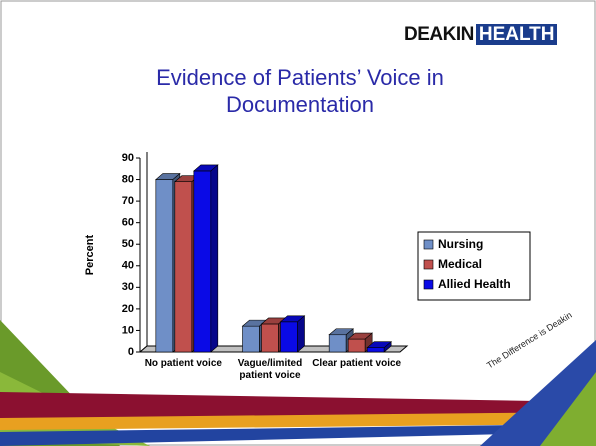 This screenshot has width=596, height=446. What do you see at coordinates (460, 264) in the screenshot?
I see `legend-label: Medical` at bounding box center [460, 264].